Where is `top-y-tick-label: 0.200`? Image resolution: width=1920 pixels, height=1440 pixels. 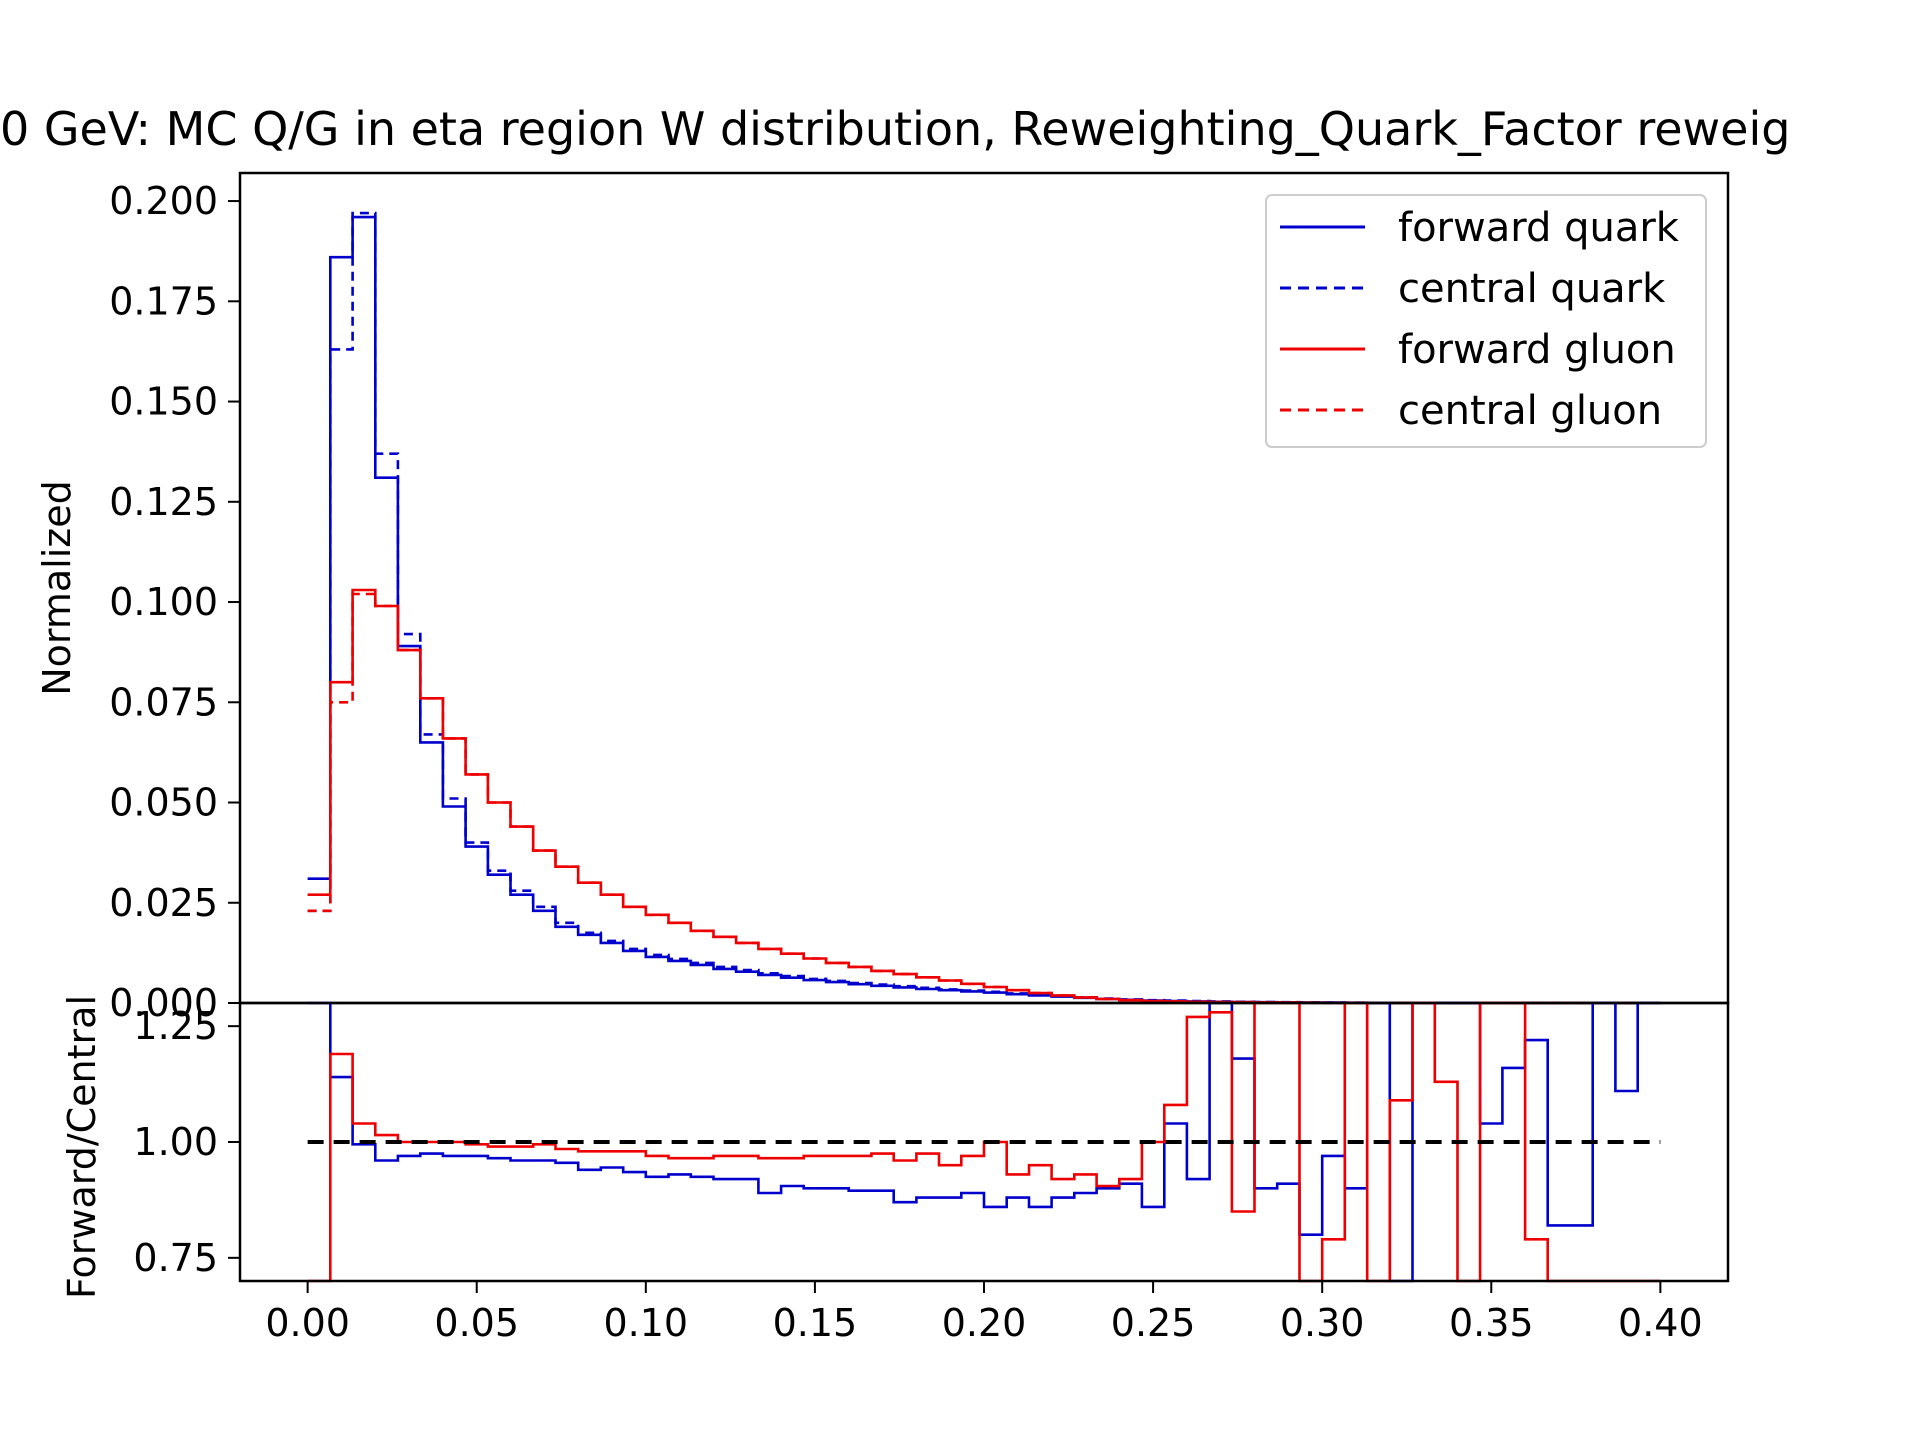
top-y-tick-label: 0.200 is located at coordinates (163, 201).